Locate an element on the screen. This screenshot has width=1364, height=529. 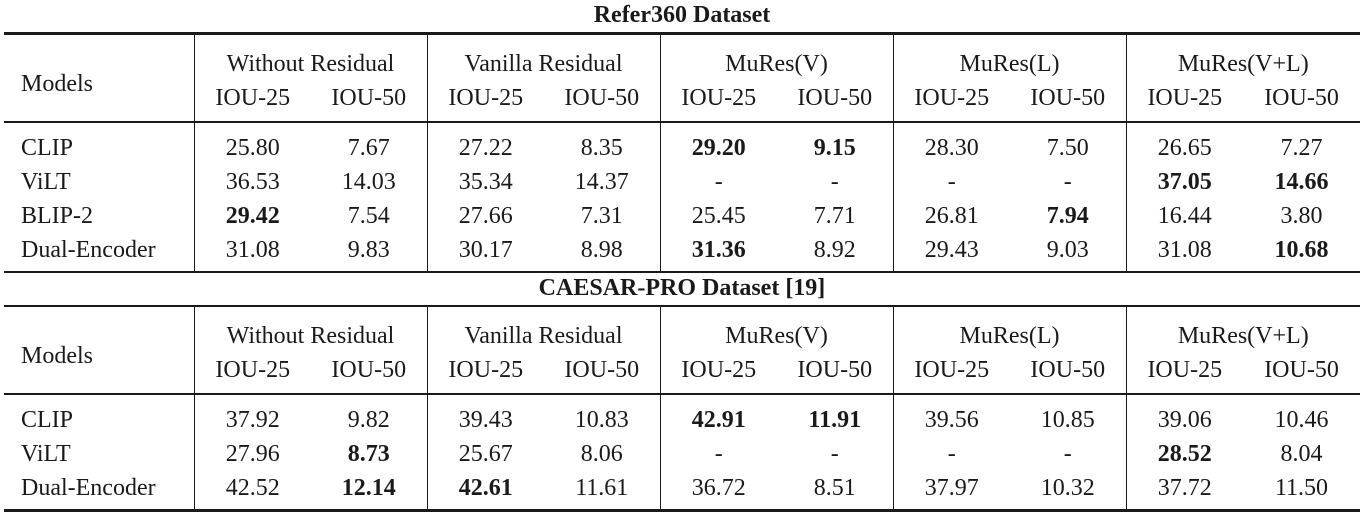
metric-value: 36.53 is located at coordinates (252, 182).